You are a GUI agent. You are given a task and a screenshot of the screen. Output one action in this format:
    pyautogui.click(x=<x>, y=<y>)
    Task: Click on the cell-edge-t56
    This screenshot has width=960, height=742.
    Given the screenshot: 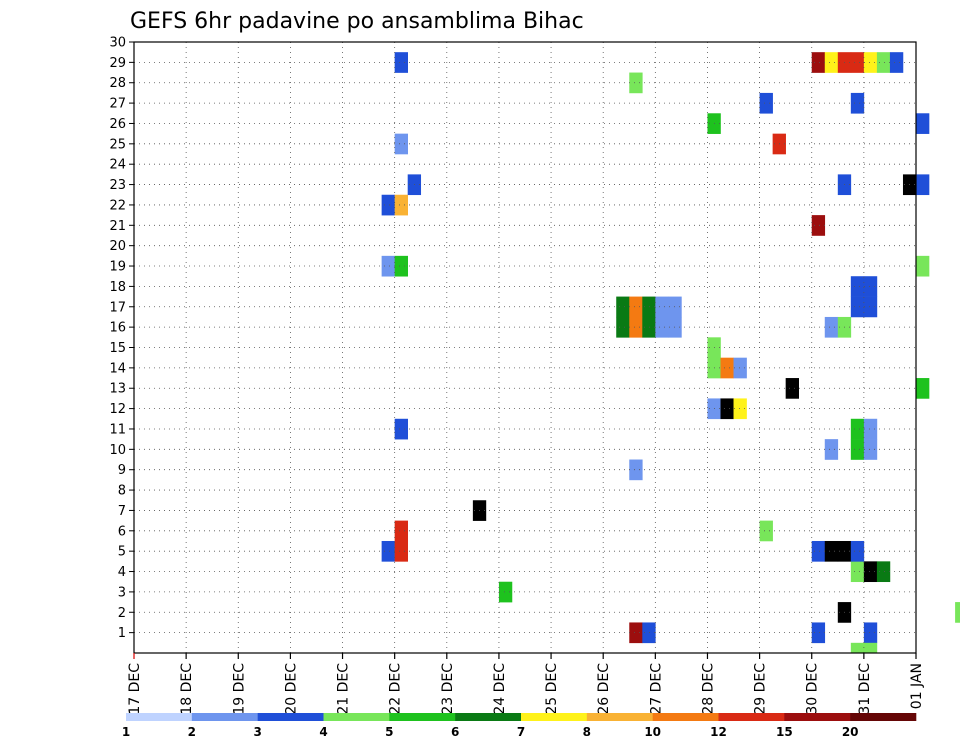 What is the action you would take?
    pyautogui.click(x=870, y=647)
    